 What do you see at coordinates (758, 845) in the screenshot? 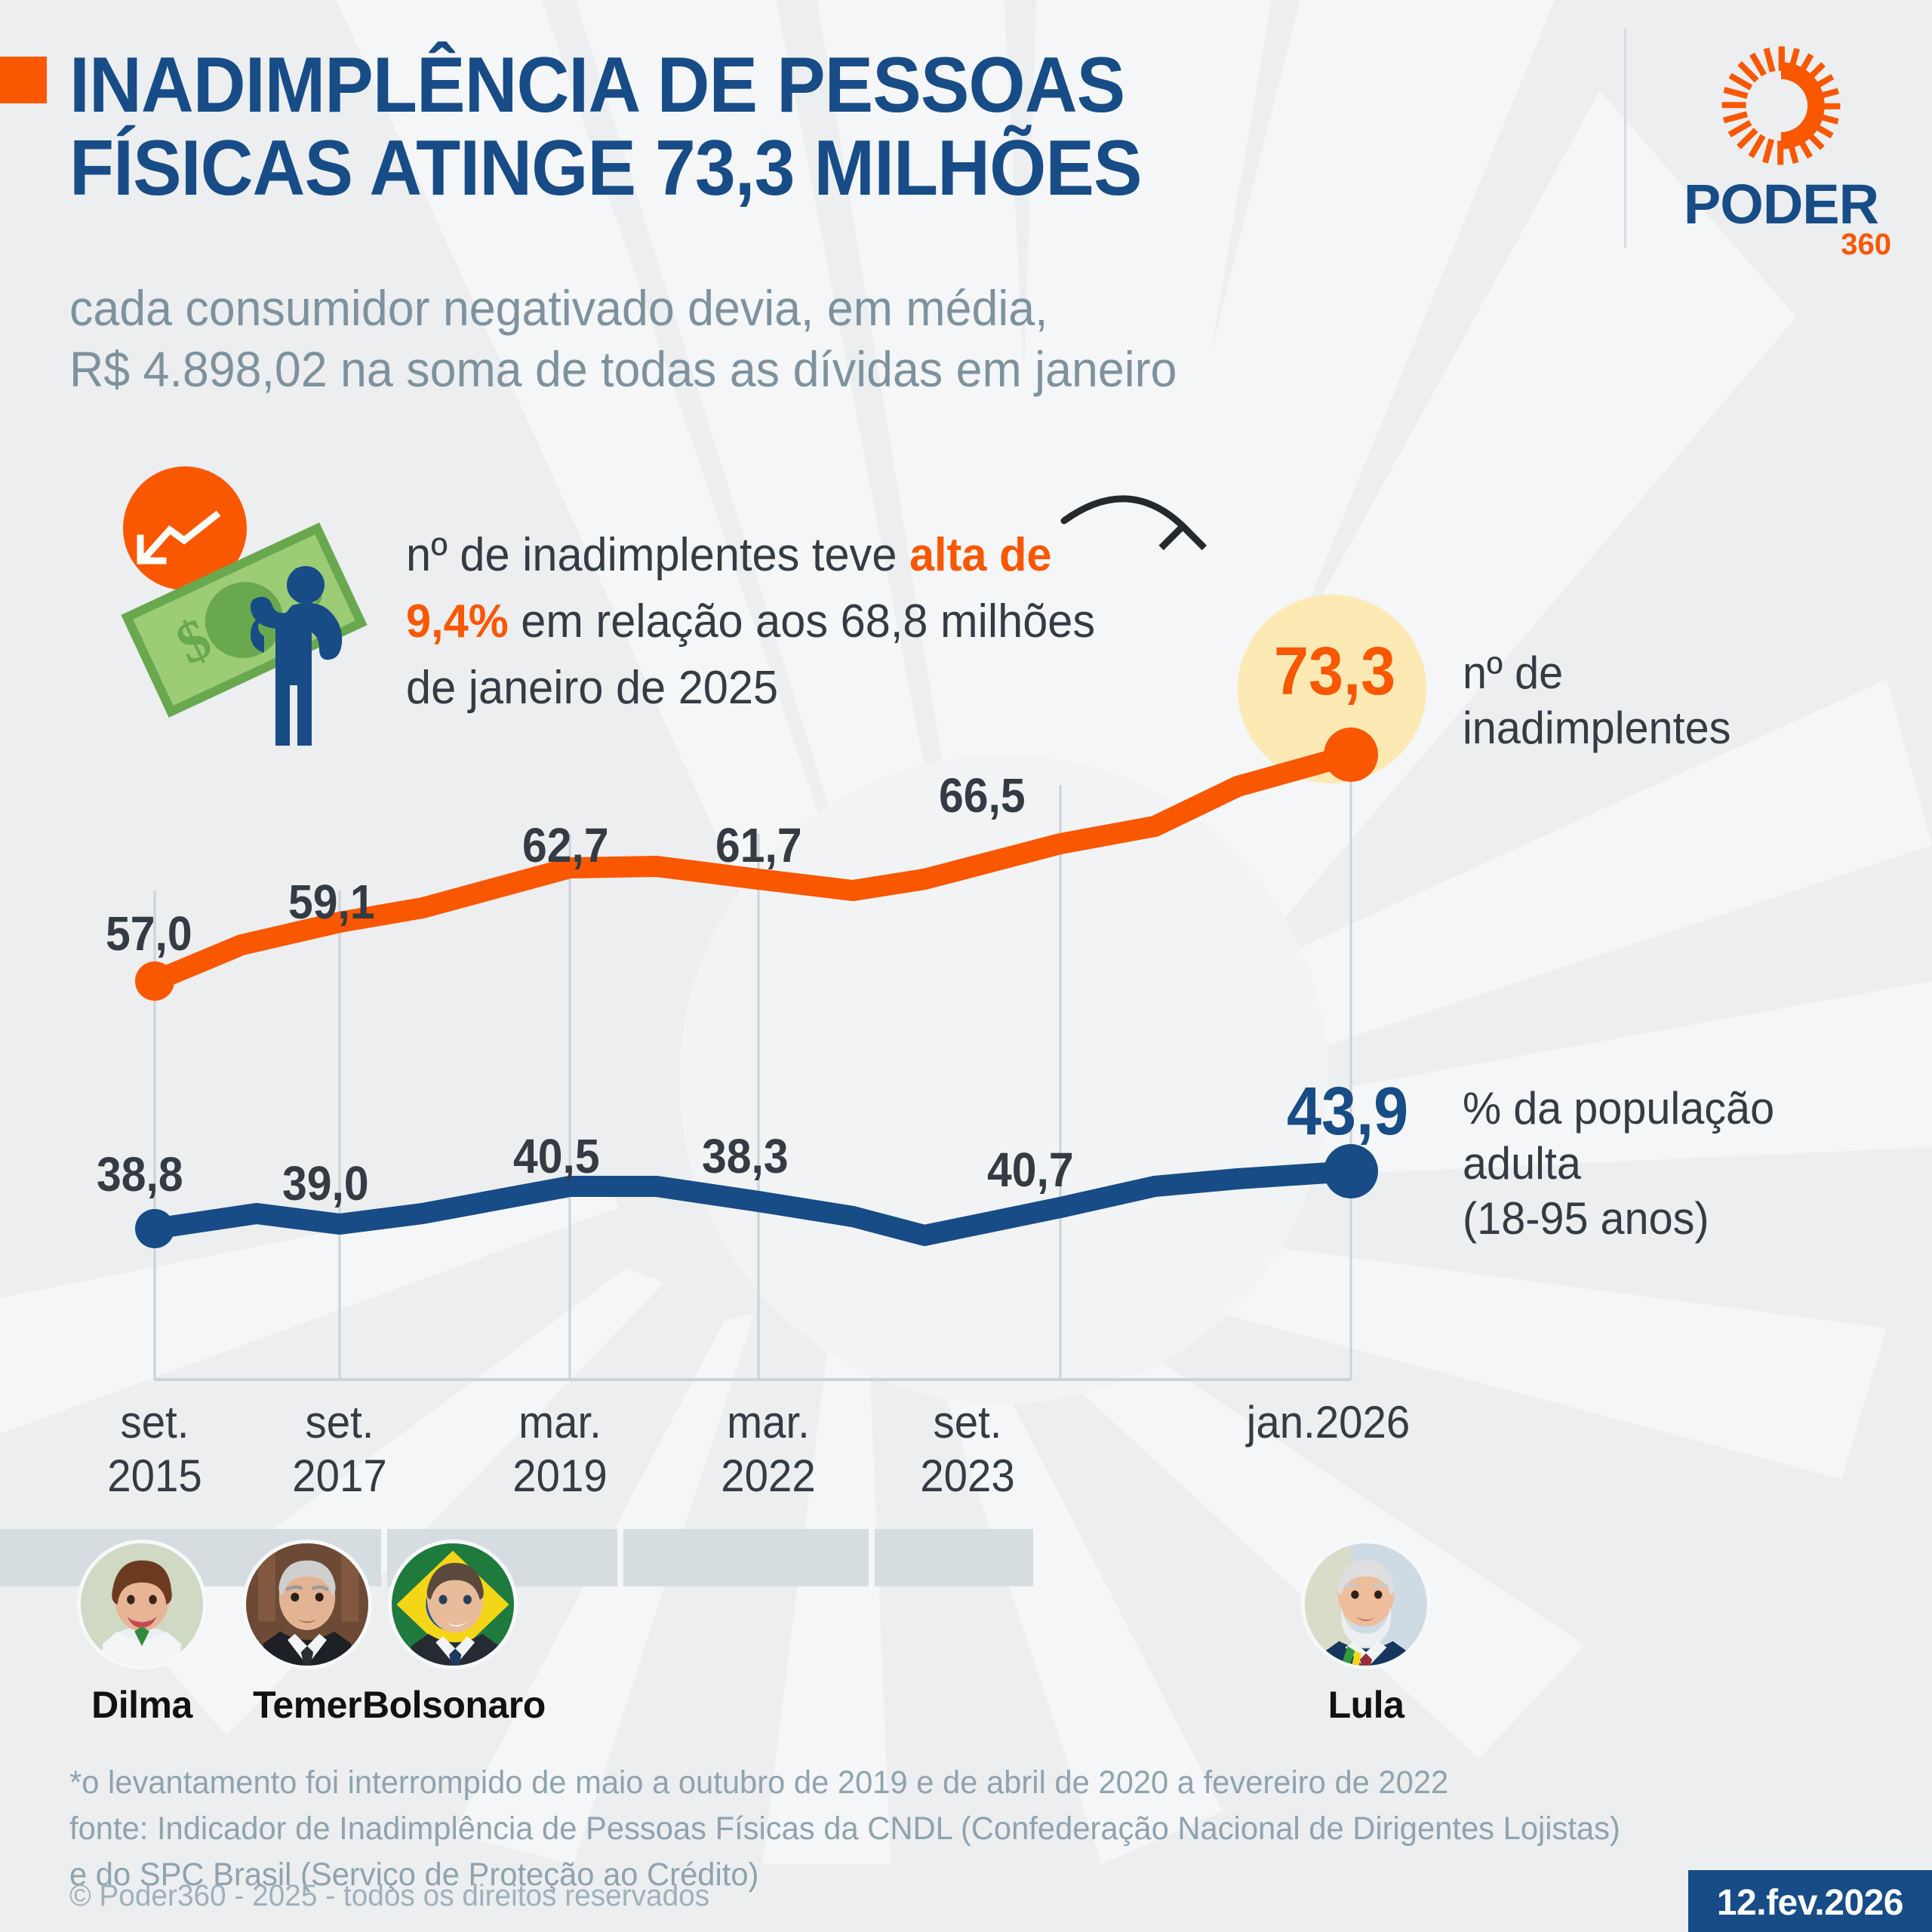
I see `data-label-orange-3: 61,7` at bounding box center [758, 845].